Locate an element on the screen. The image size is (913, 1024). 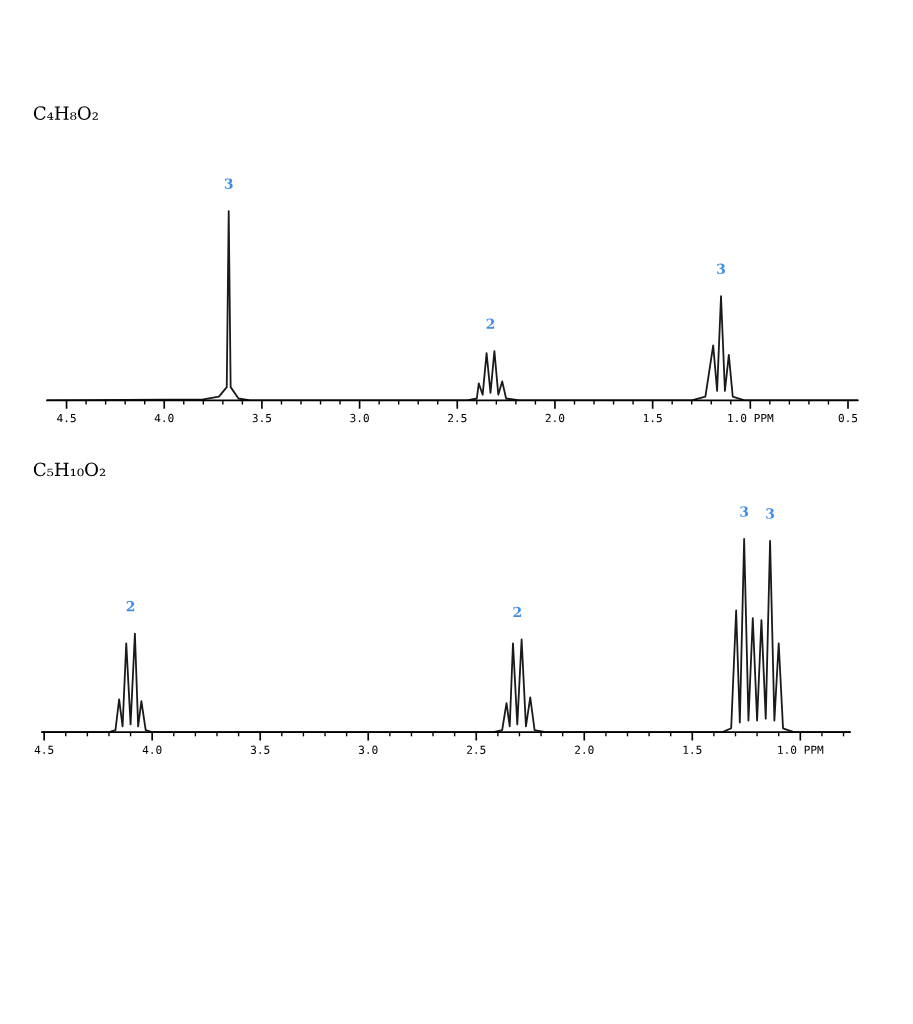
chart-title: C₄H₈O₂ is located at coordinates (65, 113).